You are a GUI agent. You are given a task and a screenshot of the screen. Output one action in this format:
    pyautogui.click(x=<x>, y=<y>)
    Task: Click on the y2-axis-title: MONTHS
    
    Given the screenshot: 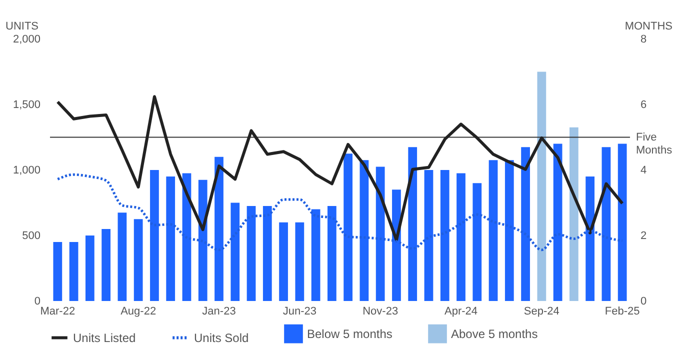 What is the action you would take?
    pyautogui.click(x=648, y=26)
    